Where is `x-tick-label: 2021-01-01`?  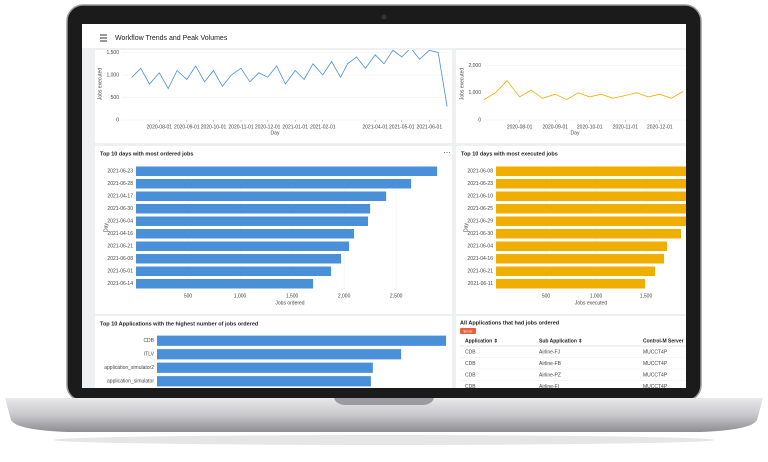
x-tick-label: 2021-01-01 is located at coordinates (295, 127).